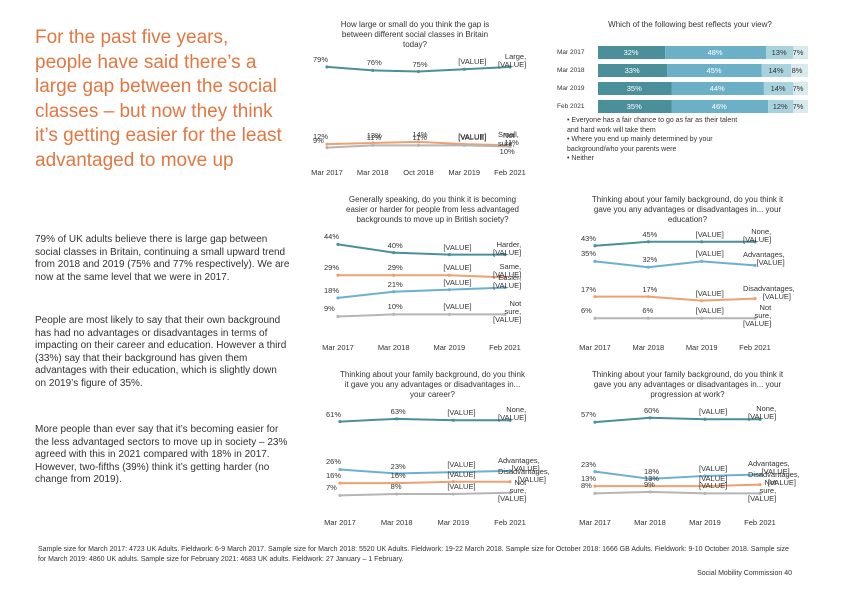 The height and width of the screenshot is (595, 842). I want to click on progression-x-tick: Mar 2017, so click(595, 522).